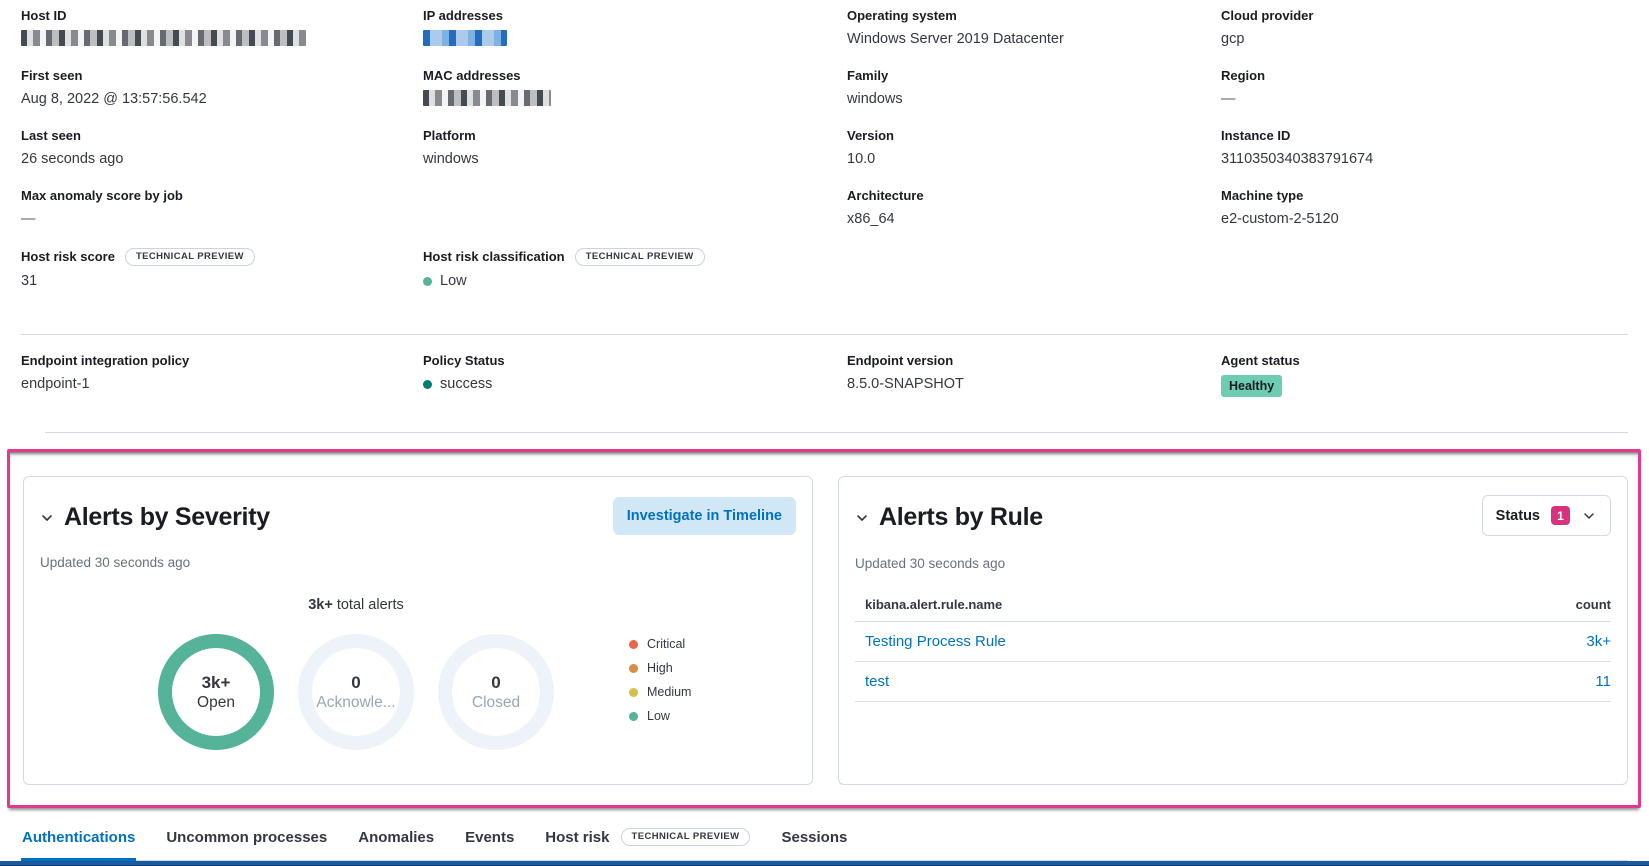 Image resolution: width=1649 pixels, height=866 pixels. Describe the element at coordinates (247, 837) in the screenshot. I see `tab-label: Uncommon processes` at that location.